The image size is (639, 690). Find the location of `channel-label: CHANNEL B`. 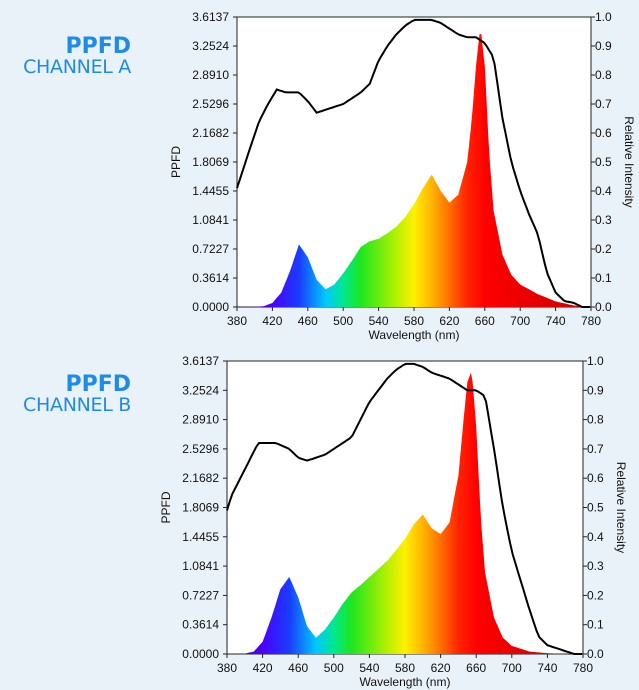

channel-label: CHANNEL B is located at coordinates (77, 405).